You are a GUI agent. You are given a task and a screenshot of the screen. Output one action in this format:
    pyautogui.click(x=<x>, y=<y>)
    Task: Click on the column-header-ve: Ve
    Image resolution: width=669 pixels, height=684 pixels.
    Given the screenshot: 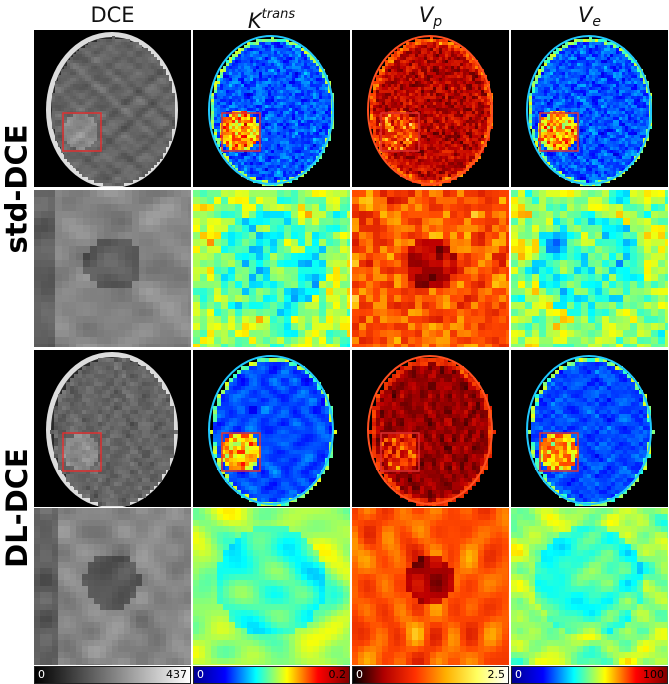 What is the action you would take?
    pyautogui.click(x=589, y=16)
    